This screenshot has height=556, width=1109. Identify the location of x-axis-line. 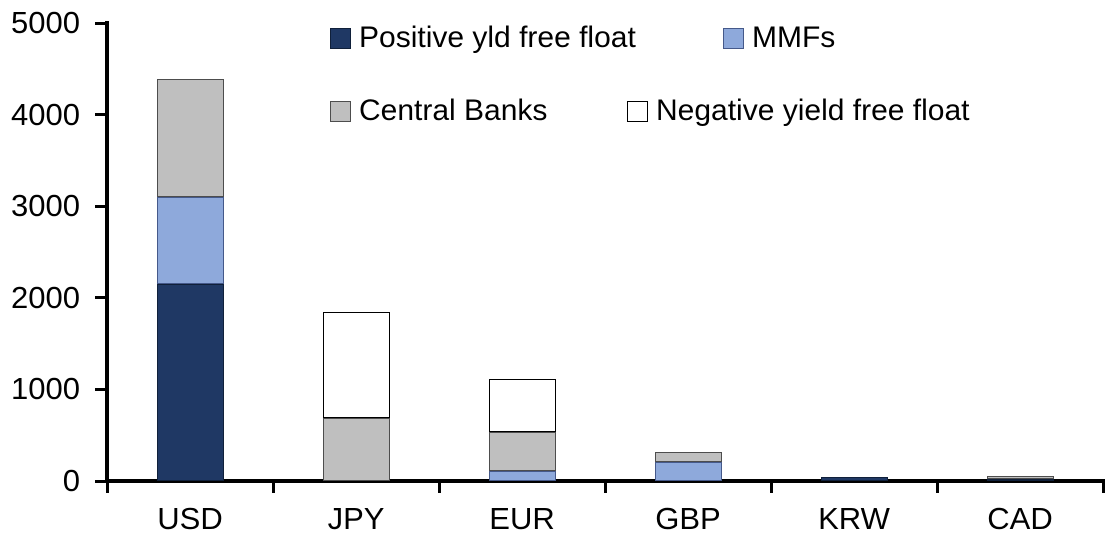
(605, 481).